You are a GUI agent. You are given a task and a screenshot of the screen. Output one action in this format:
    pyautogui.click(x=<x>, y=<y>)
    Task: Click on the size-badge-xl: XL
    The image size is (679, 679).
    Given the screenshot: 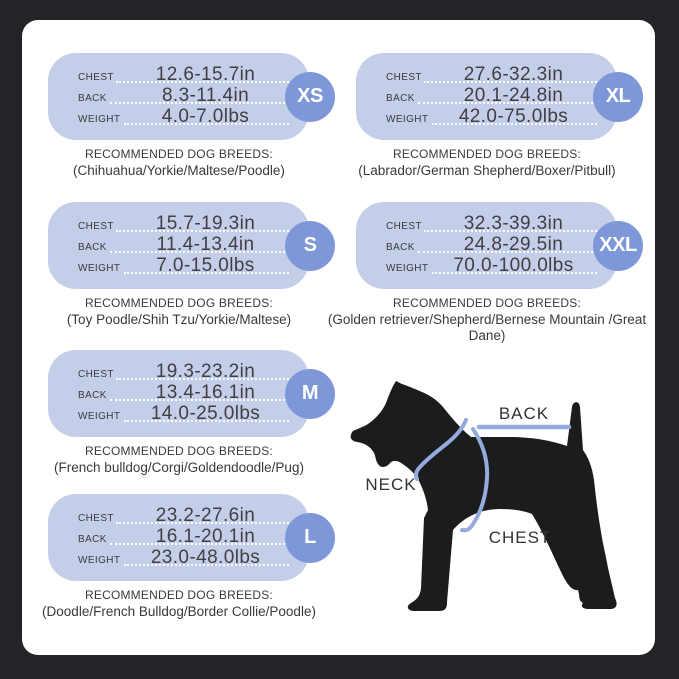 What is the action you would take?
    pyautogui.click(x=618, y=96)
    